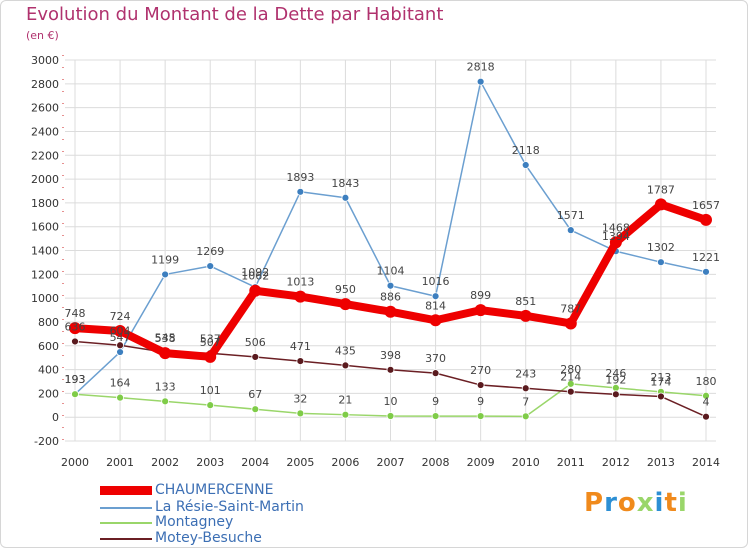 The width and height of the screenshot is (750, 550). I want to click on data-label-chaumercenne: 1657, so click(706, 205).